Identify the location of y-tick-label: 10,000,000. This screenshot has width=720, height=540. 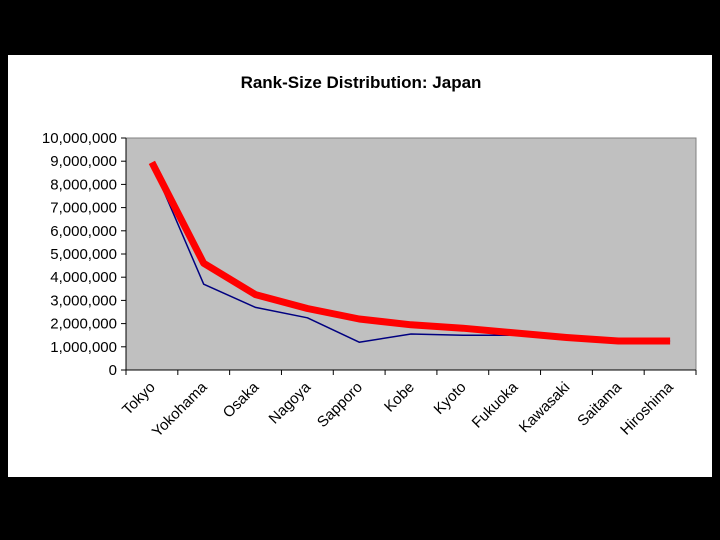
(79, 138).